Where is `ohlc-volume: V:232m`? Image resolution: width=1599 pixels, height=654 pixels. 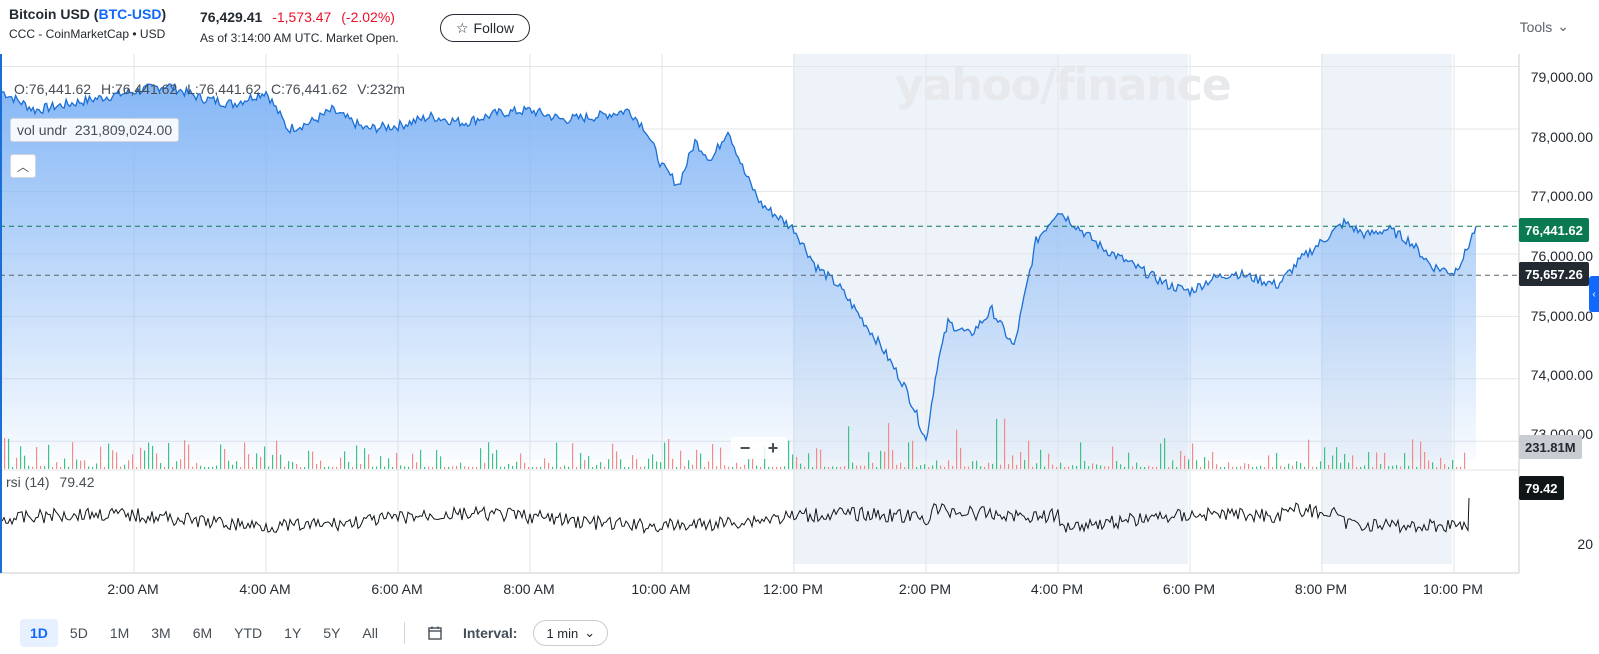
ohlc-volume: V:232m is located at coordinates (381, 89).